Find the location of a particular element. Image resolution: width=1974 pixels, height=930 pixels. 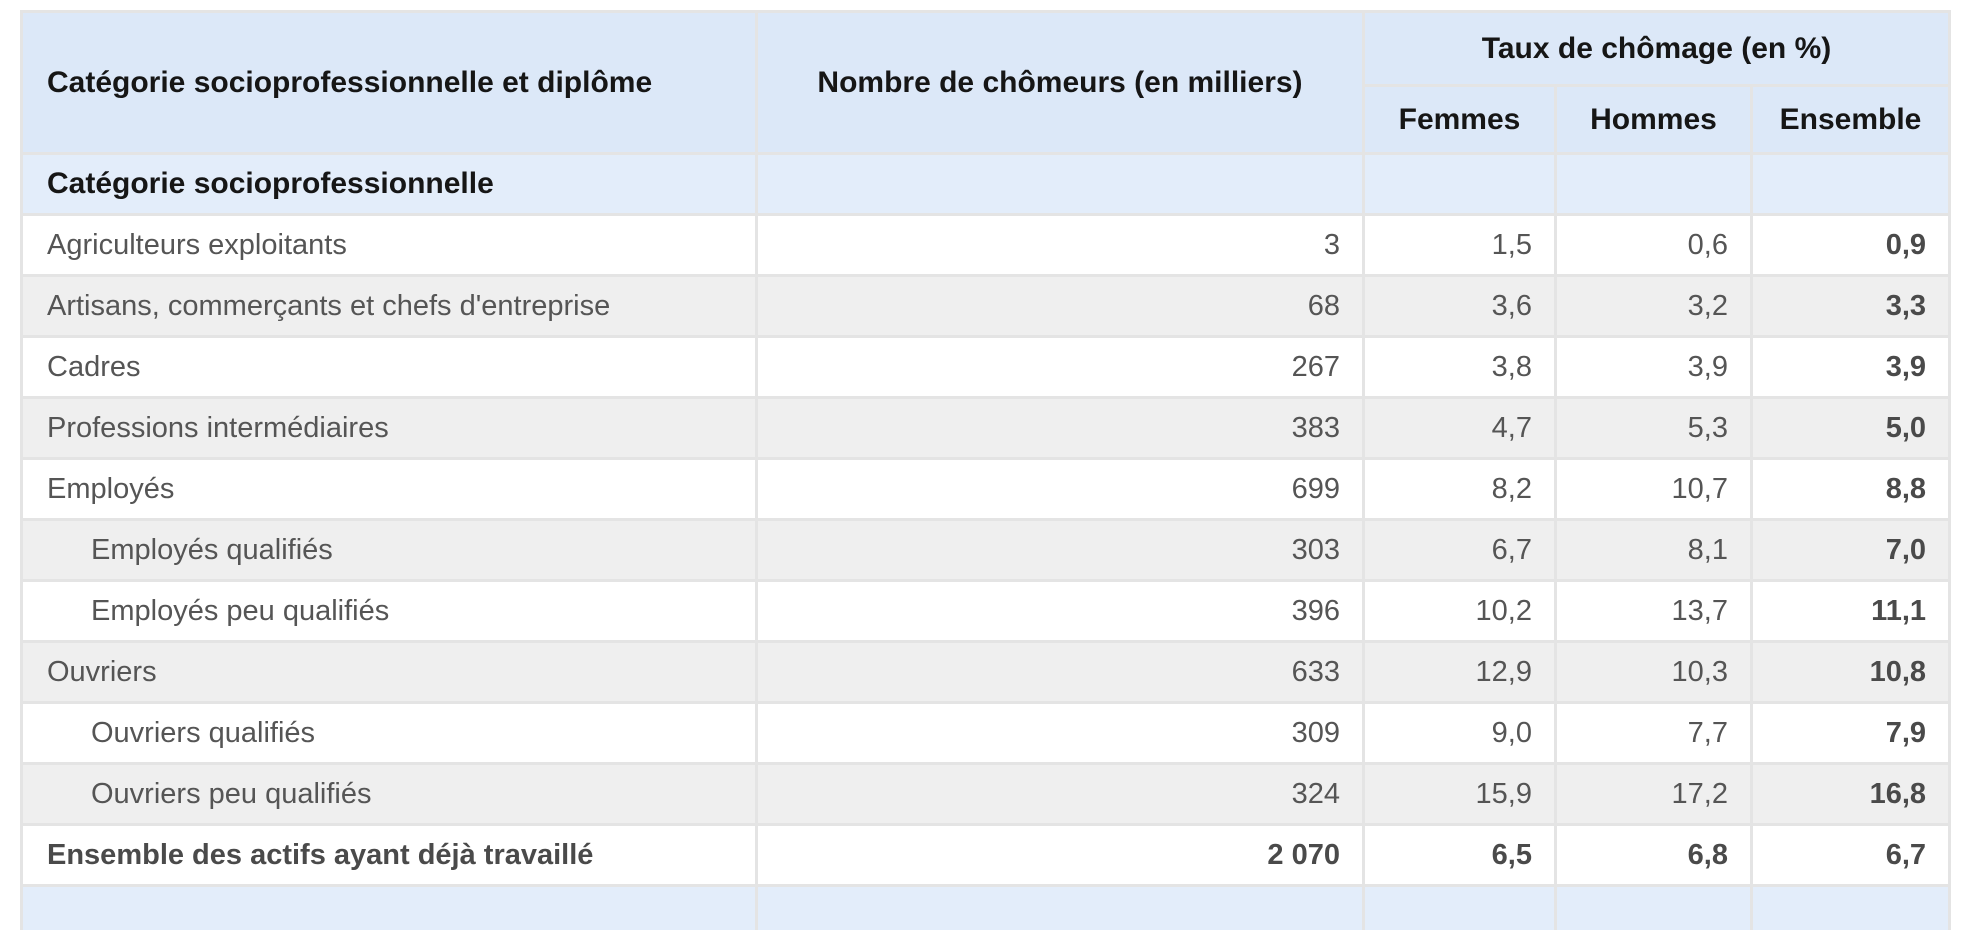

section-row-category: Catégorie socioprofessionnelle is located at coordinates (986, 184).